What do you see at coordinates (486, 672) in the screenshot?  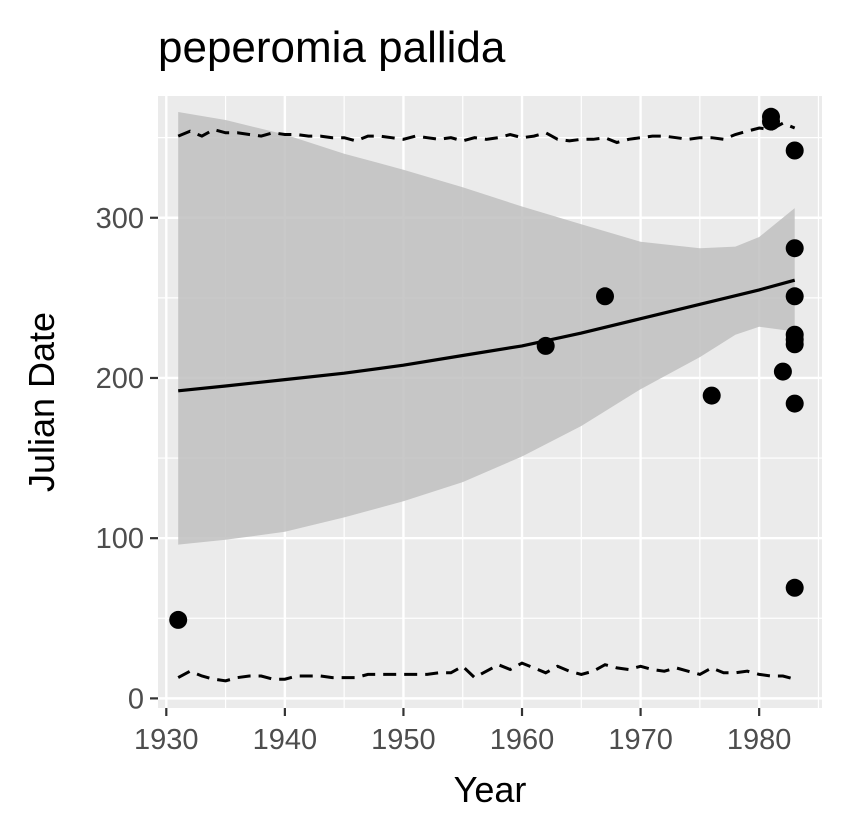 I see `lower-dashed-line` at bounding box center [486, 672].